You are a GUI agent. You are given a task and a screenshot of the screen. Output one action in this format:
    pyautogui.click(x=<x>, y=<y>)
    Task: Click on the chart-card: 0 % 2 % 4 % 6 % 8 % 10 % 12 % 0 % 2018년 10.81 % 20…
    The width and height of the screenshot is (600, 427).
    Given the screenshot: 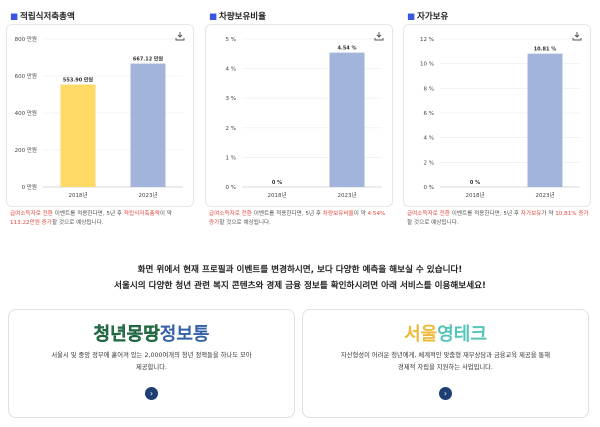 What is the action you would take?
    pyautogui.click(x=497, y=115)
    